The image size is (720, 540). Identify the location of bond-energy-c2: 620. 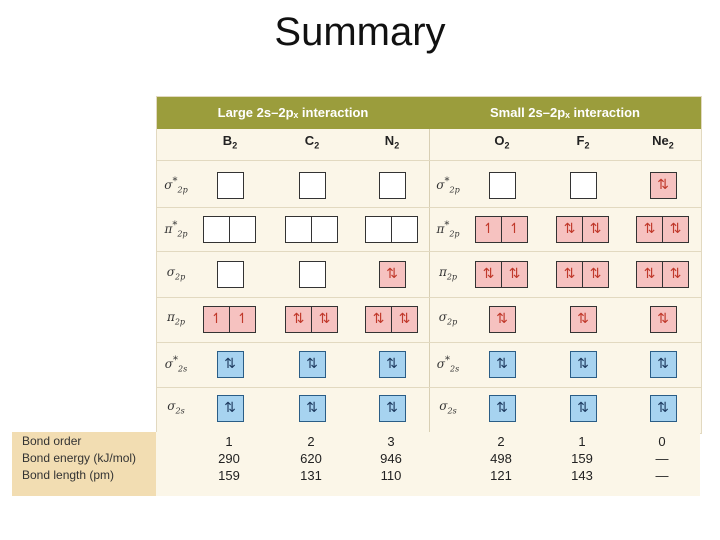
(311, 458).